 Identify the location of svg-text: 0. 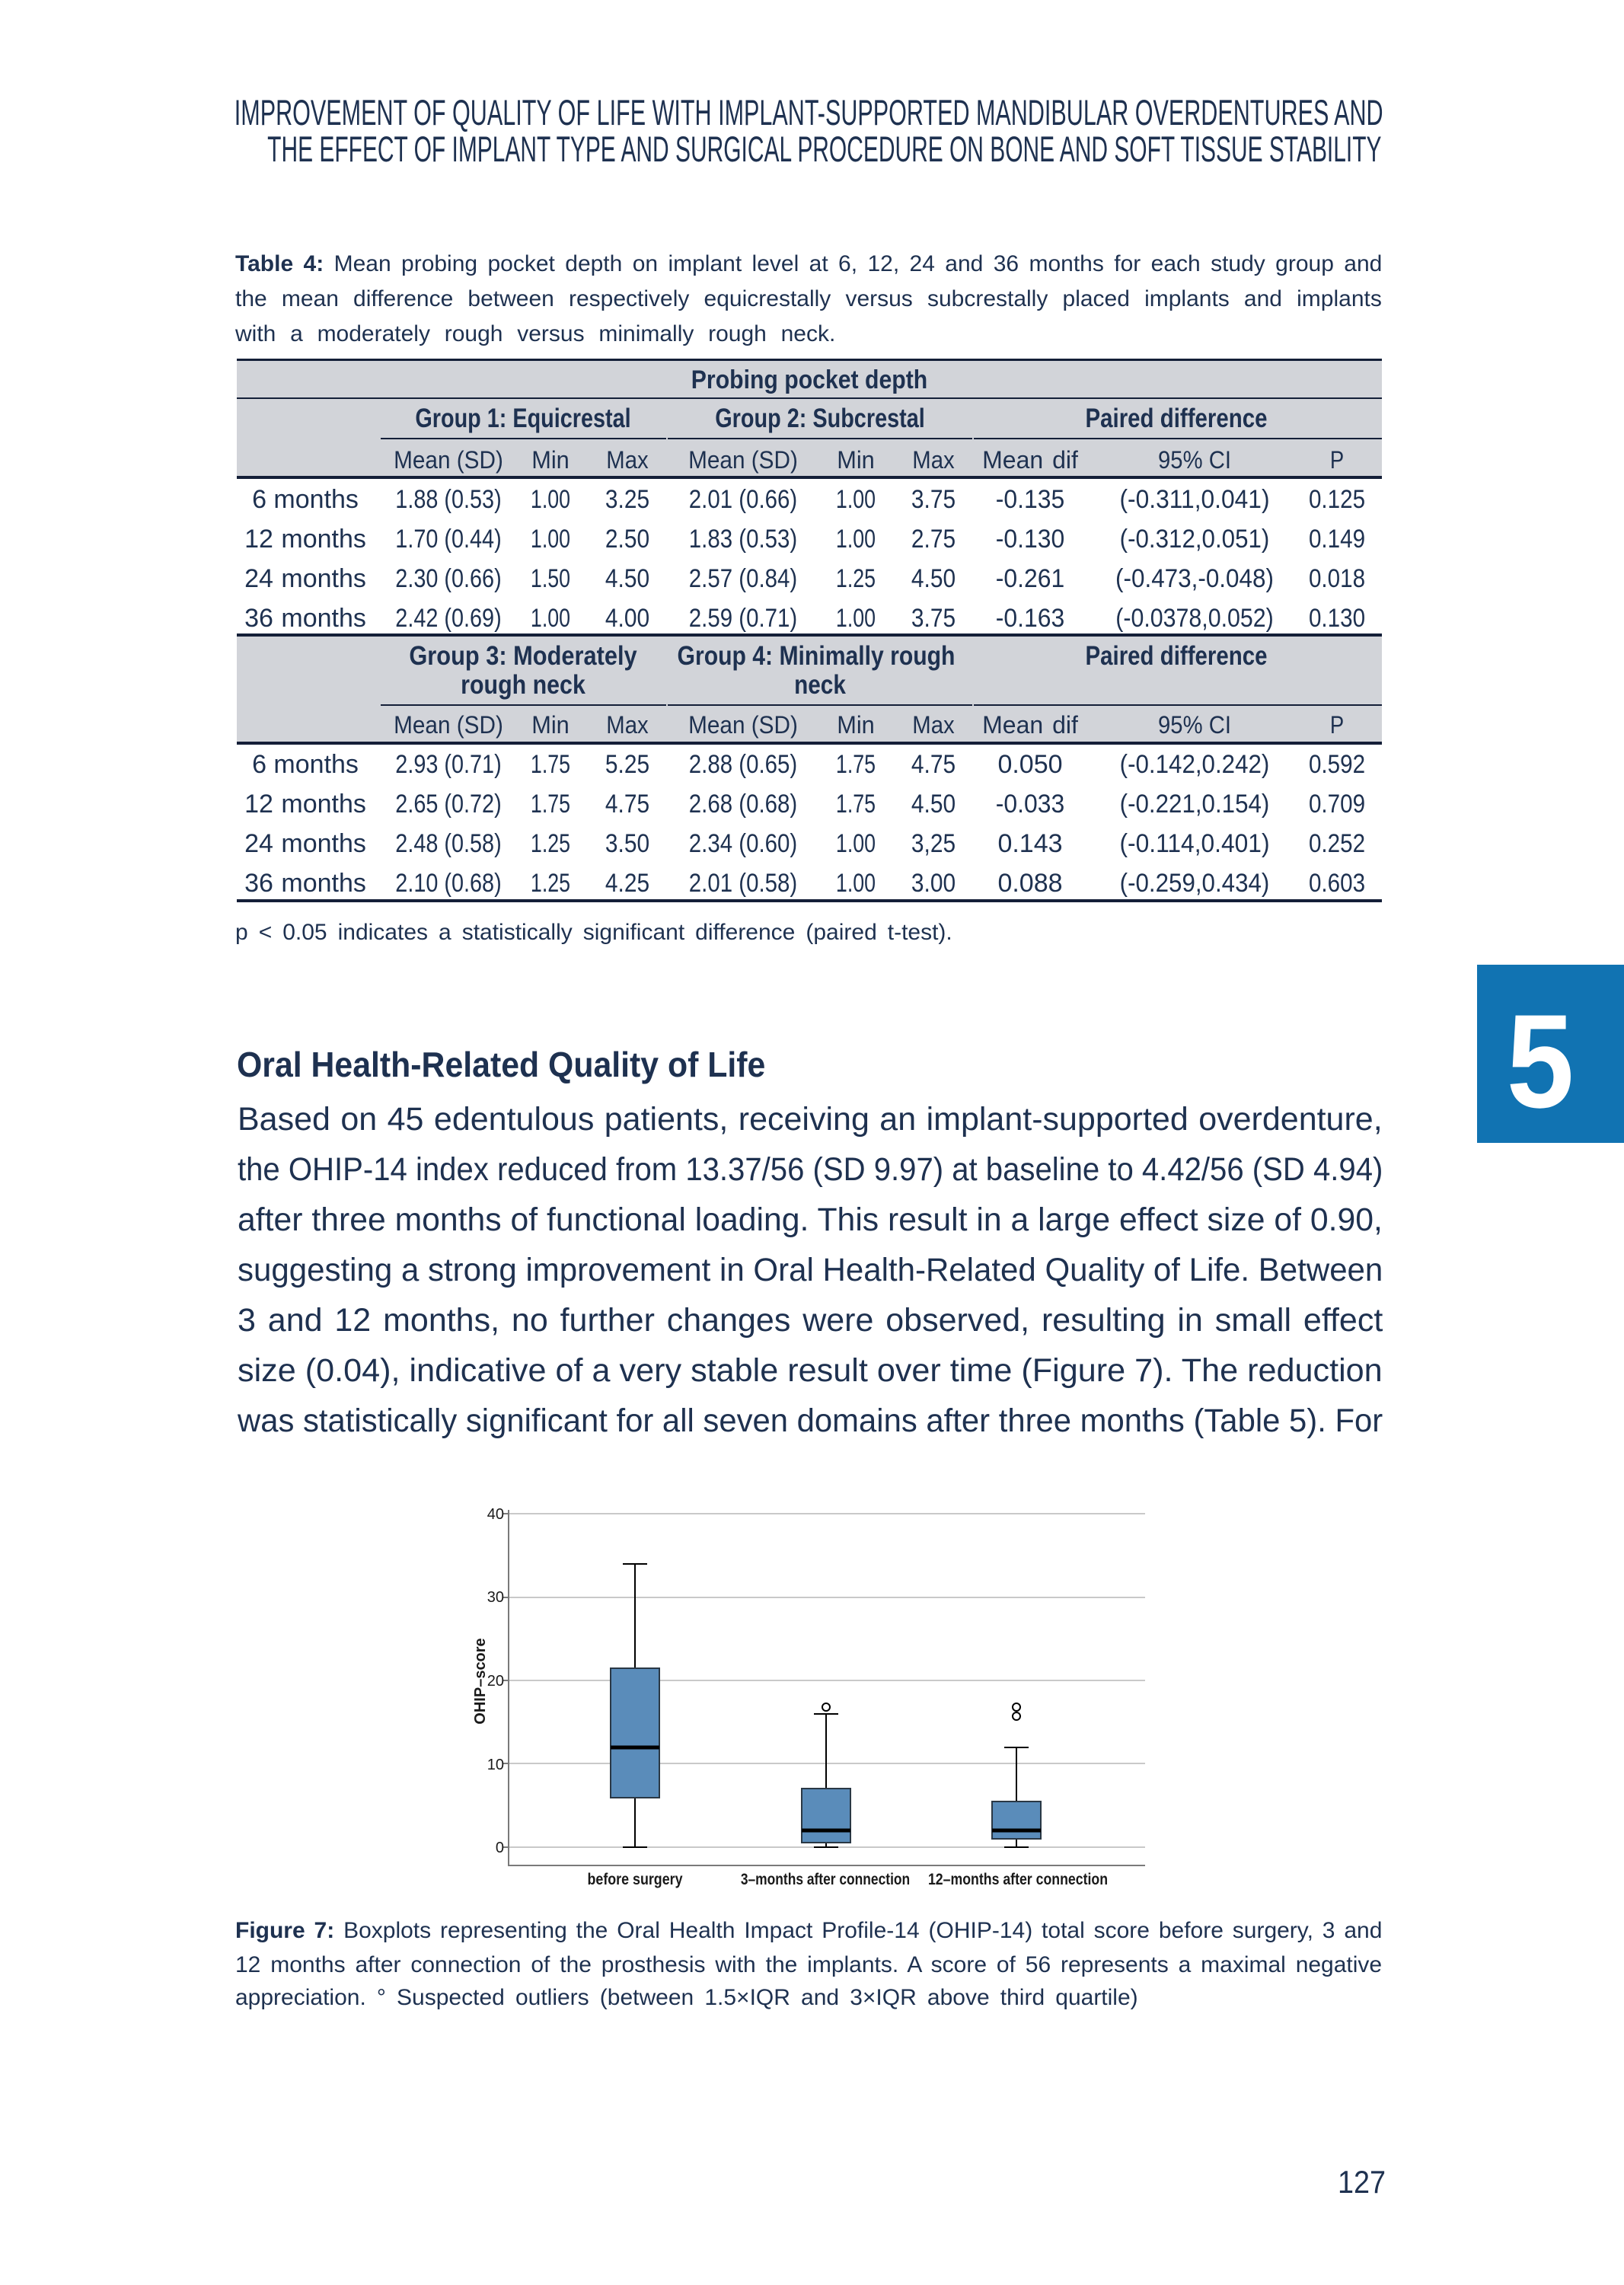
(500, 1848).